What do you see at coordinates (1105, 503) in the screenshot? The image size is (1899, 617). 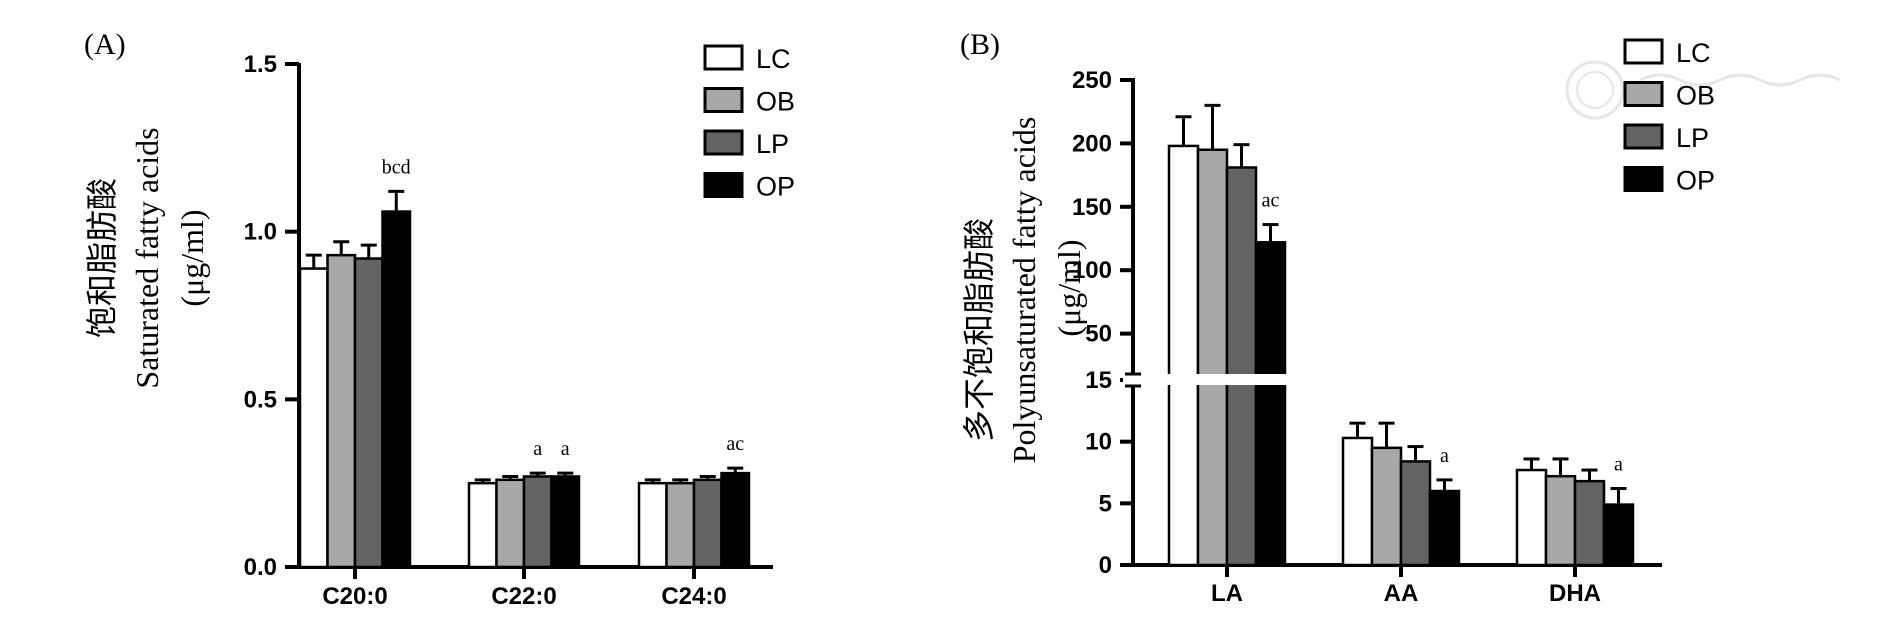 I see `panel-b-ytick-label-lower-1: 5` at bounding box center [1105, 503].